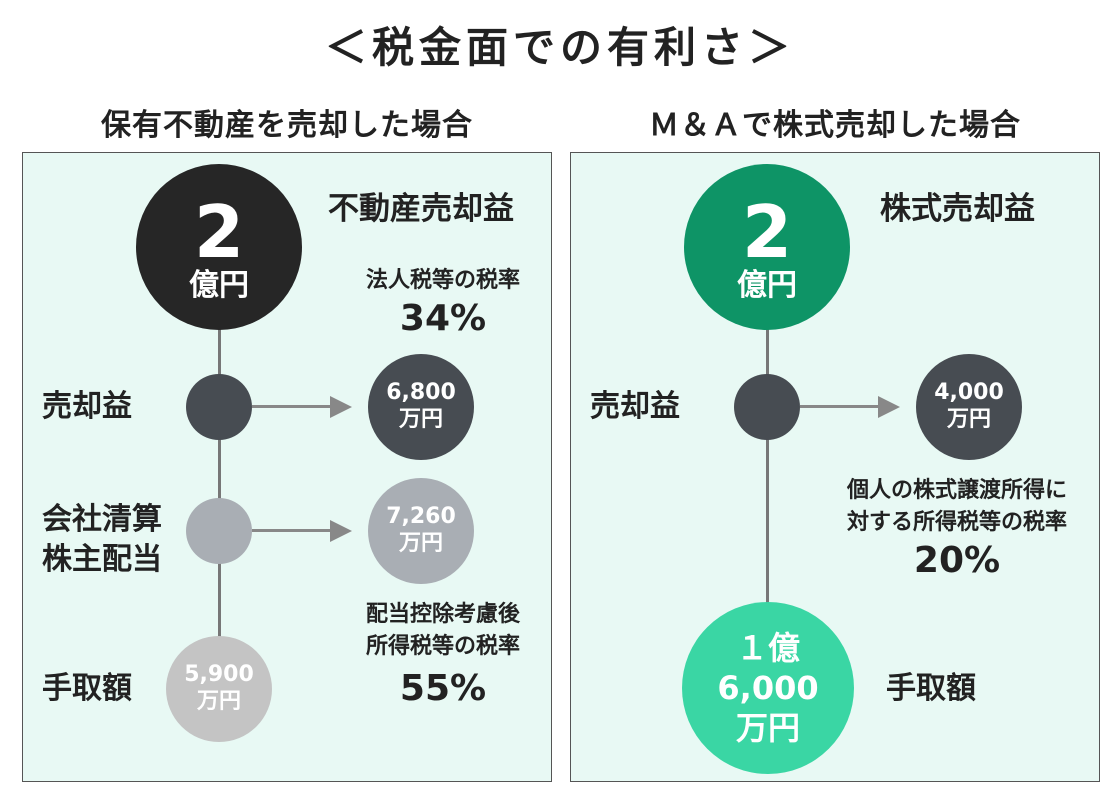 This screenshot has width=1120, height=812. Describe the element at coordinates (957, 209) in the screenshot. I see `right-top-label: 株式売却益` at that location.